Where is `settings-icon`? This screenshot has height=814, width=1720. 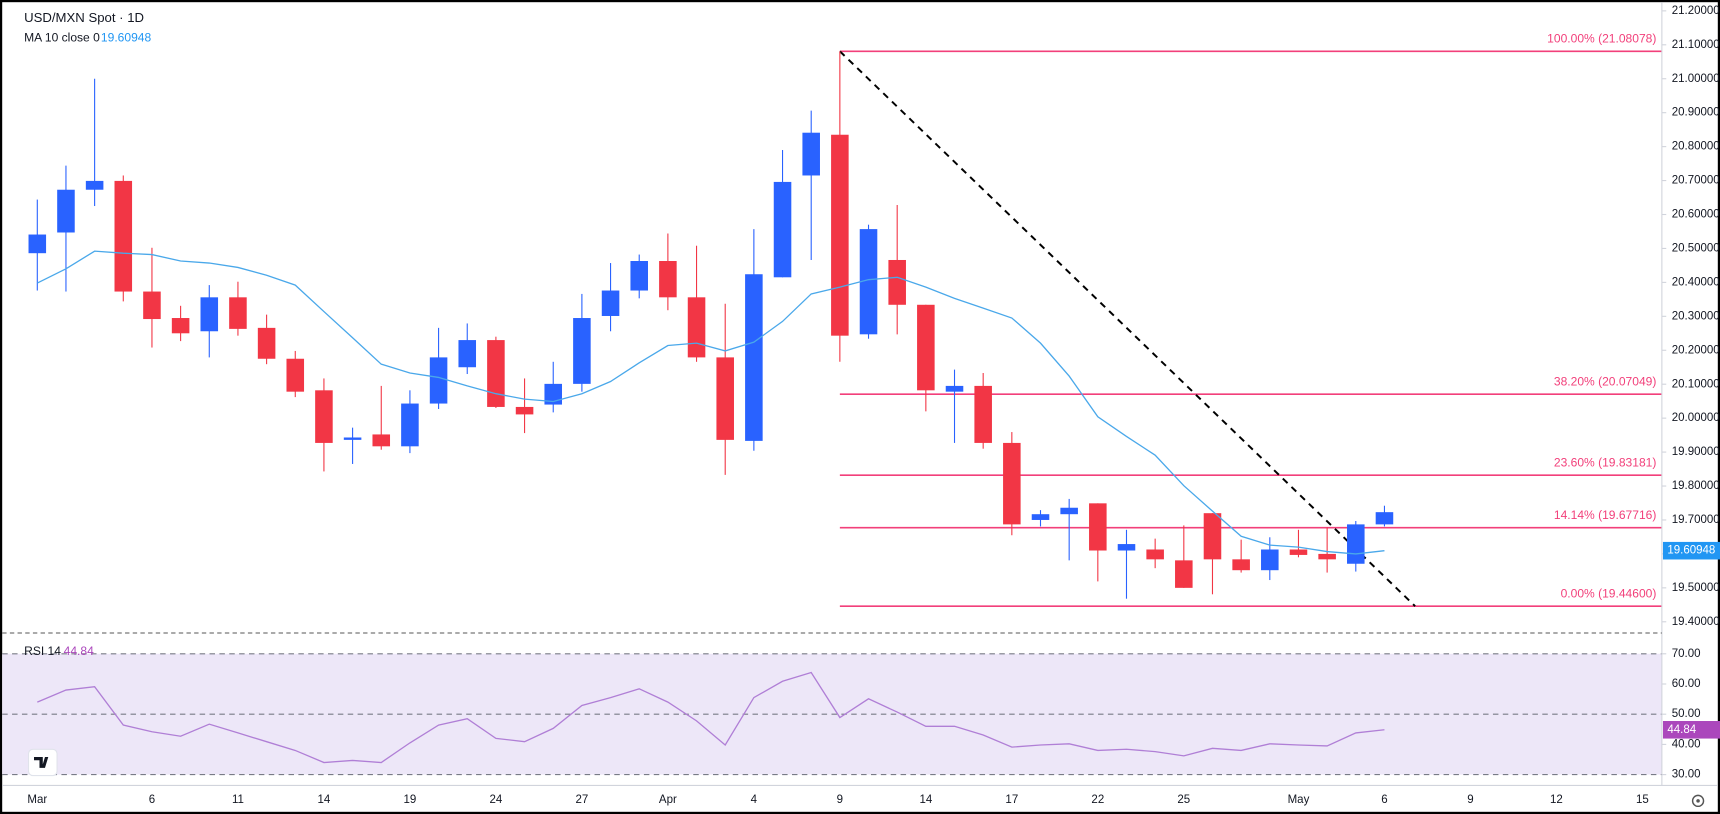 settings-icon is located at coordinates (1698, 801).